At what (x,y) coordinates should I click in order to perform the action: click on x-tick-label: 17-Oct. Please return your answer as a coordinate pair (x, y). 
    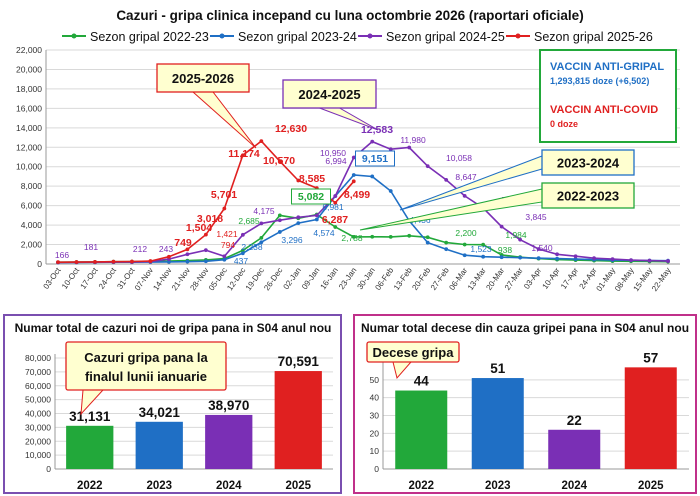
    Looking at the image, I should click on (89, 277).